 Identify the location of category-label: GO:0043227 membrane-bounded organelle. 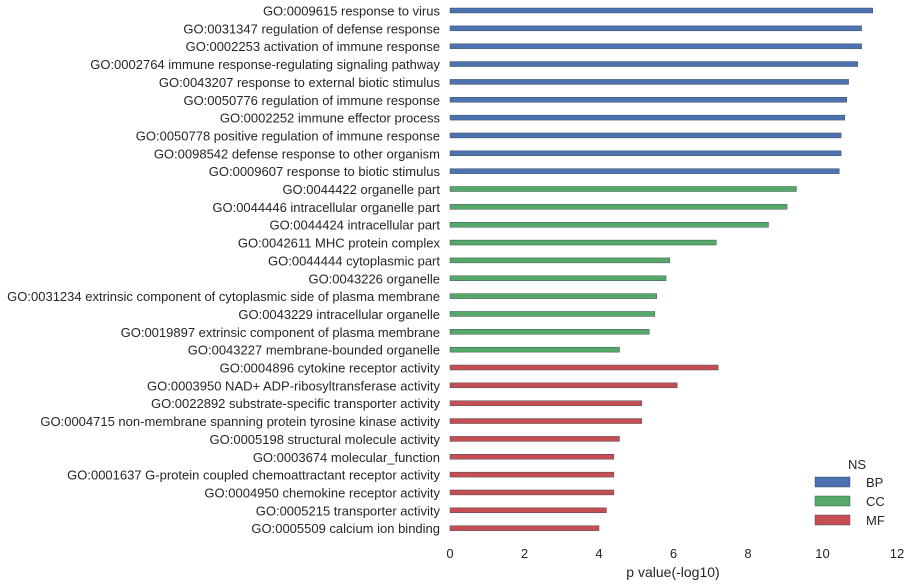
(314, 350).